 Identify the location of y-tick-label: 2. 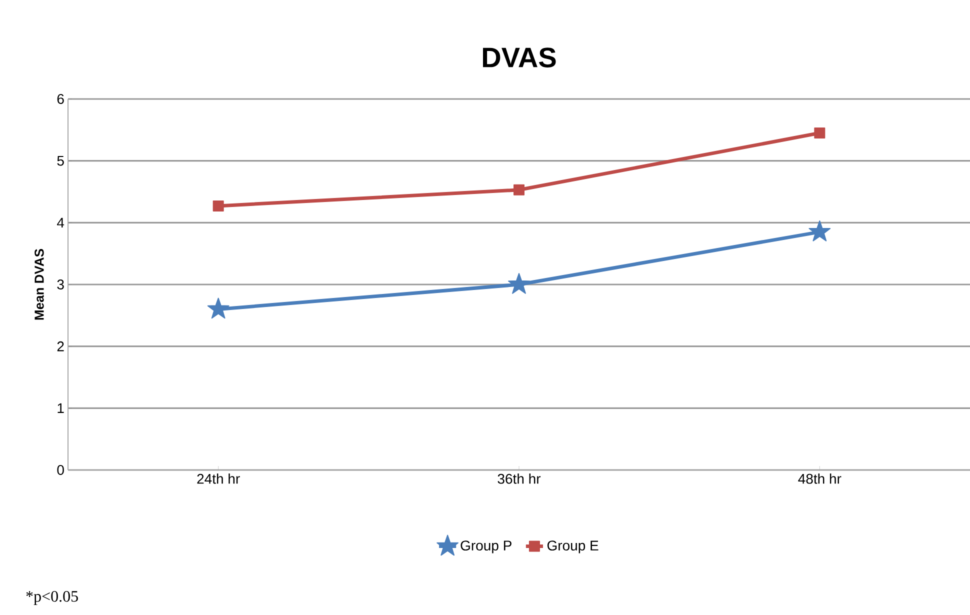
(60, 346).